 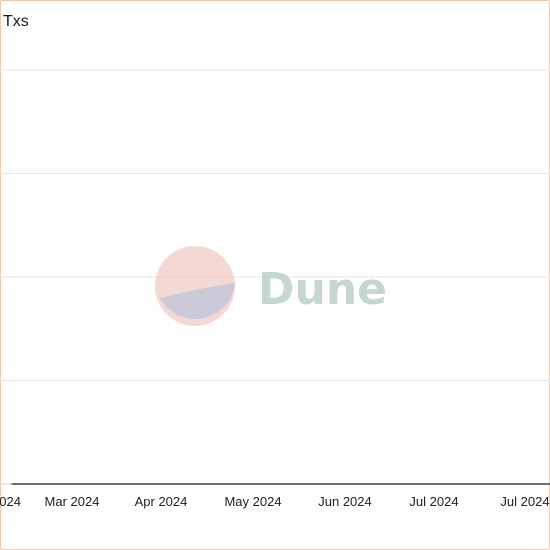 I want to click on dune-watermark-text: Dune, so click(x=322, y=289).